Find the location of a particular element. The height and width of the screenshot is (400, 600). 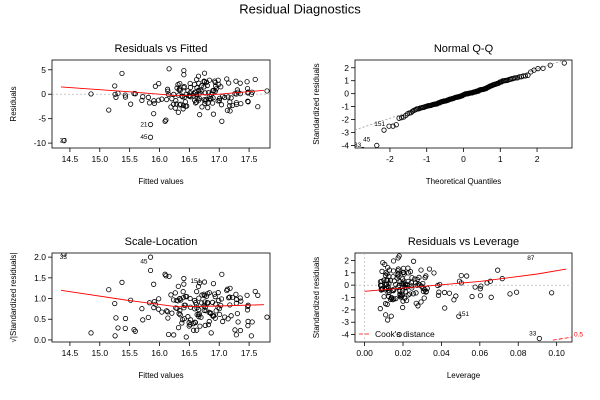

x-axis-label: Theoretical Quantiles is located at coordinates (464, 181).